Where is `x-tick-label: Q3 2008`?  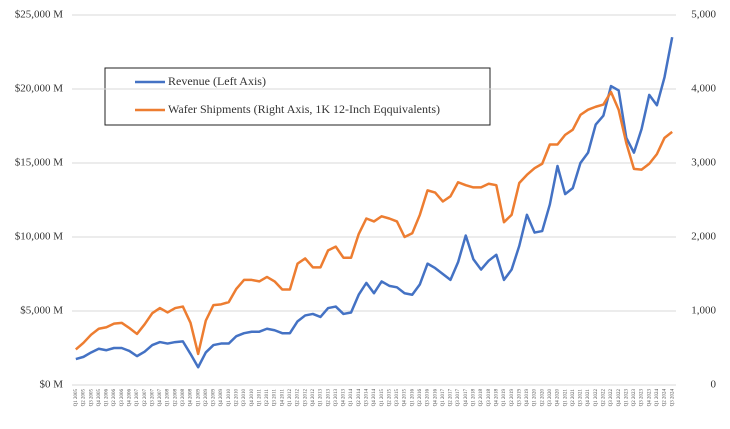 x-tick-label: Q3 2008 is located at coordinates (183, 398).